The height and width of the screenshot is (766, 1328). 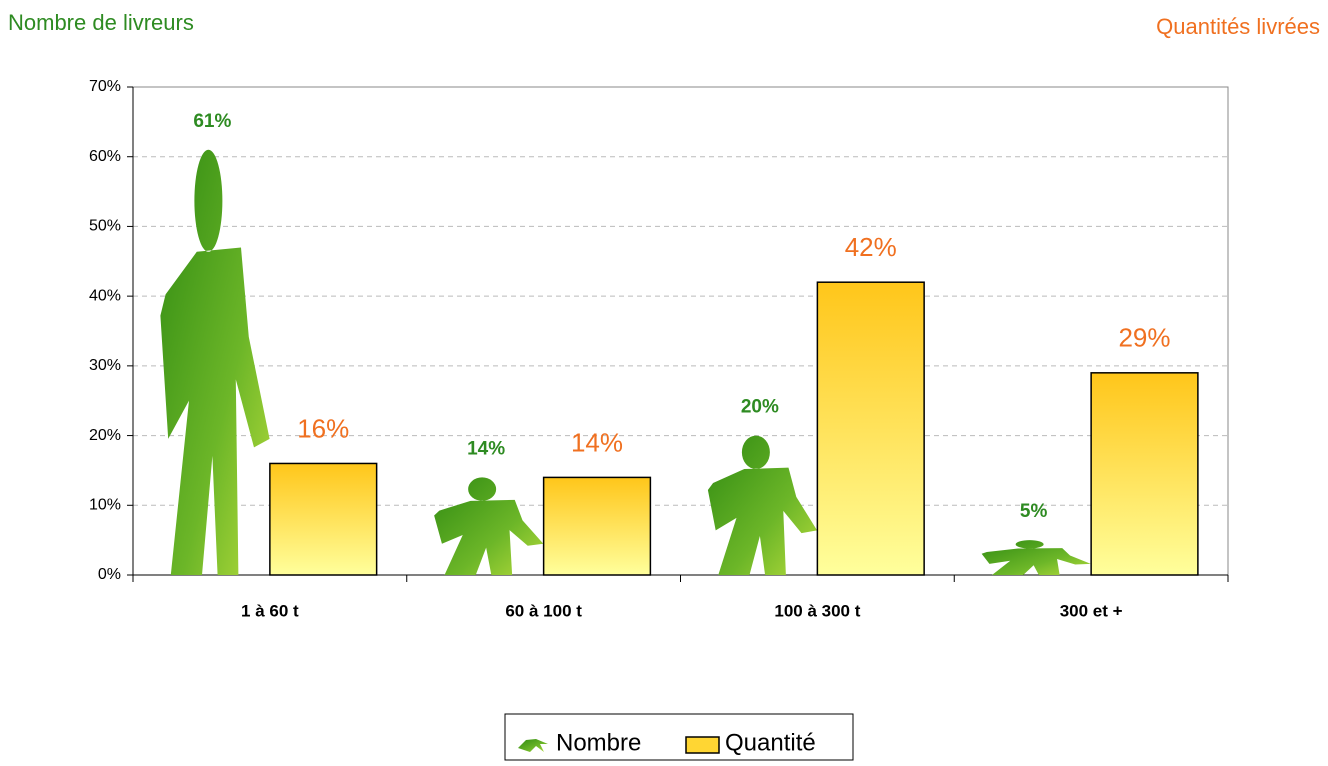 What do you see at coordinates (105, 226) in the screenshot?
I see `y-tick-label: 50%` at bounding box center [105, 226].